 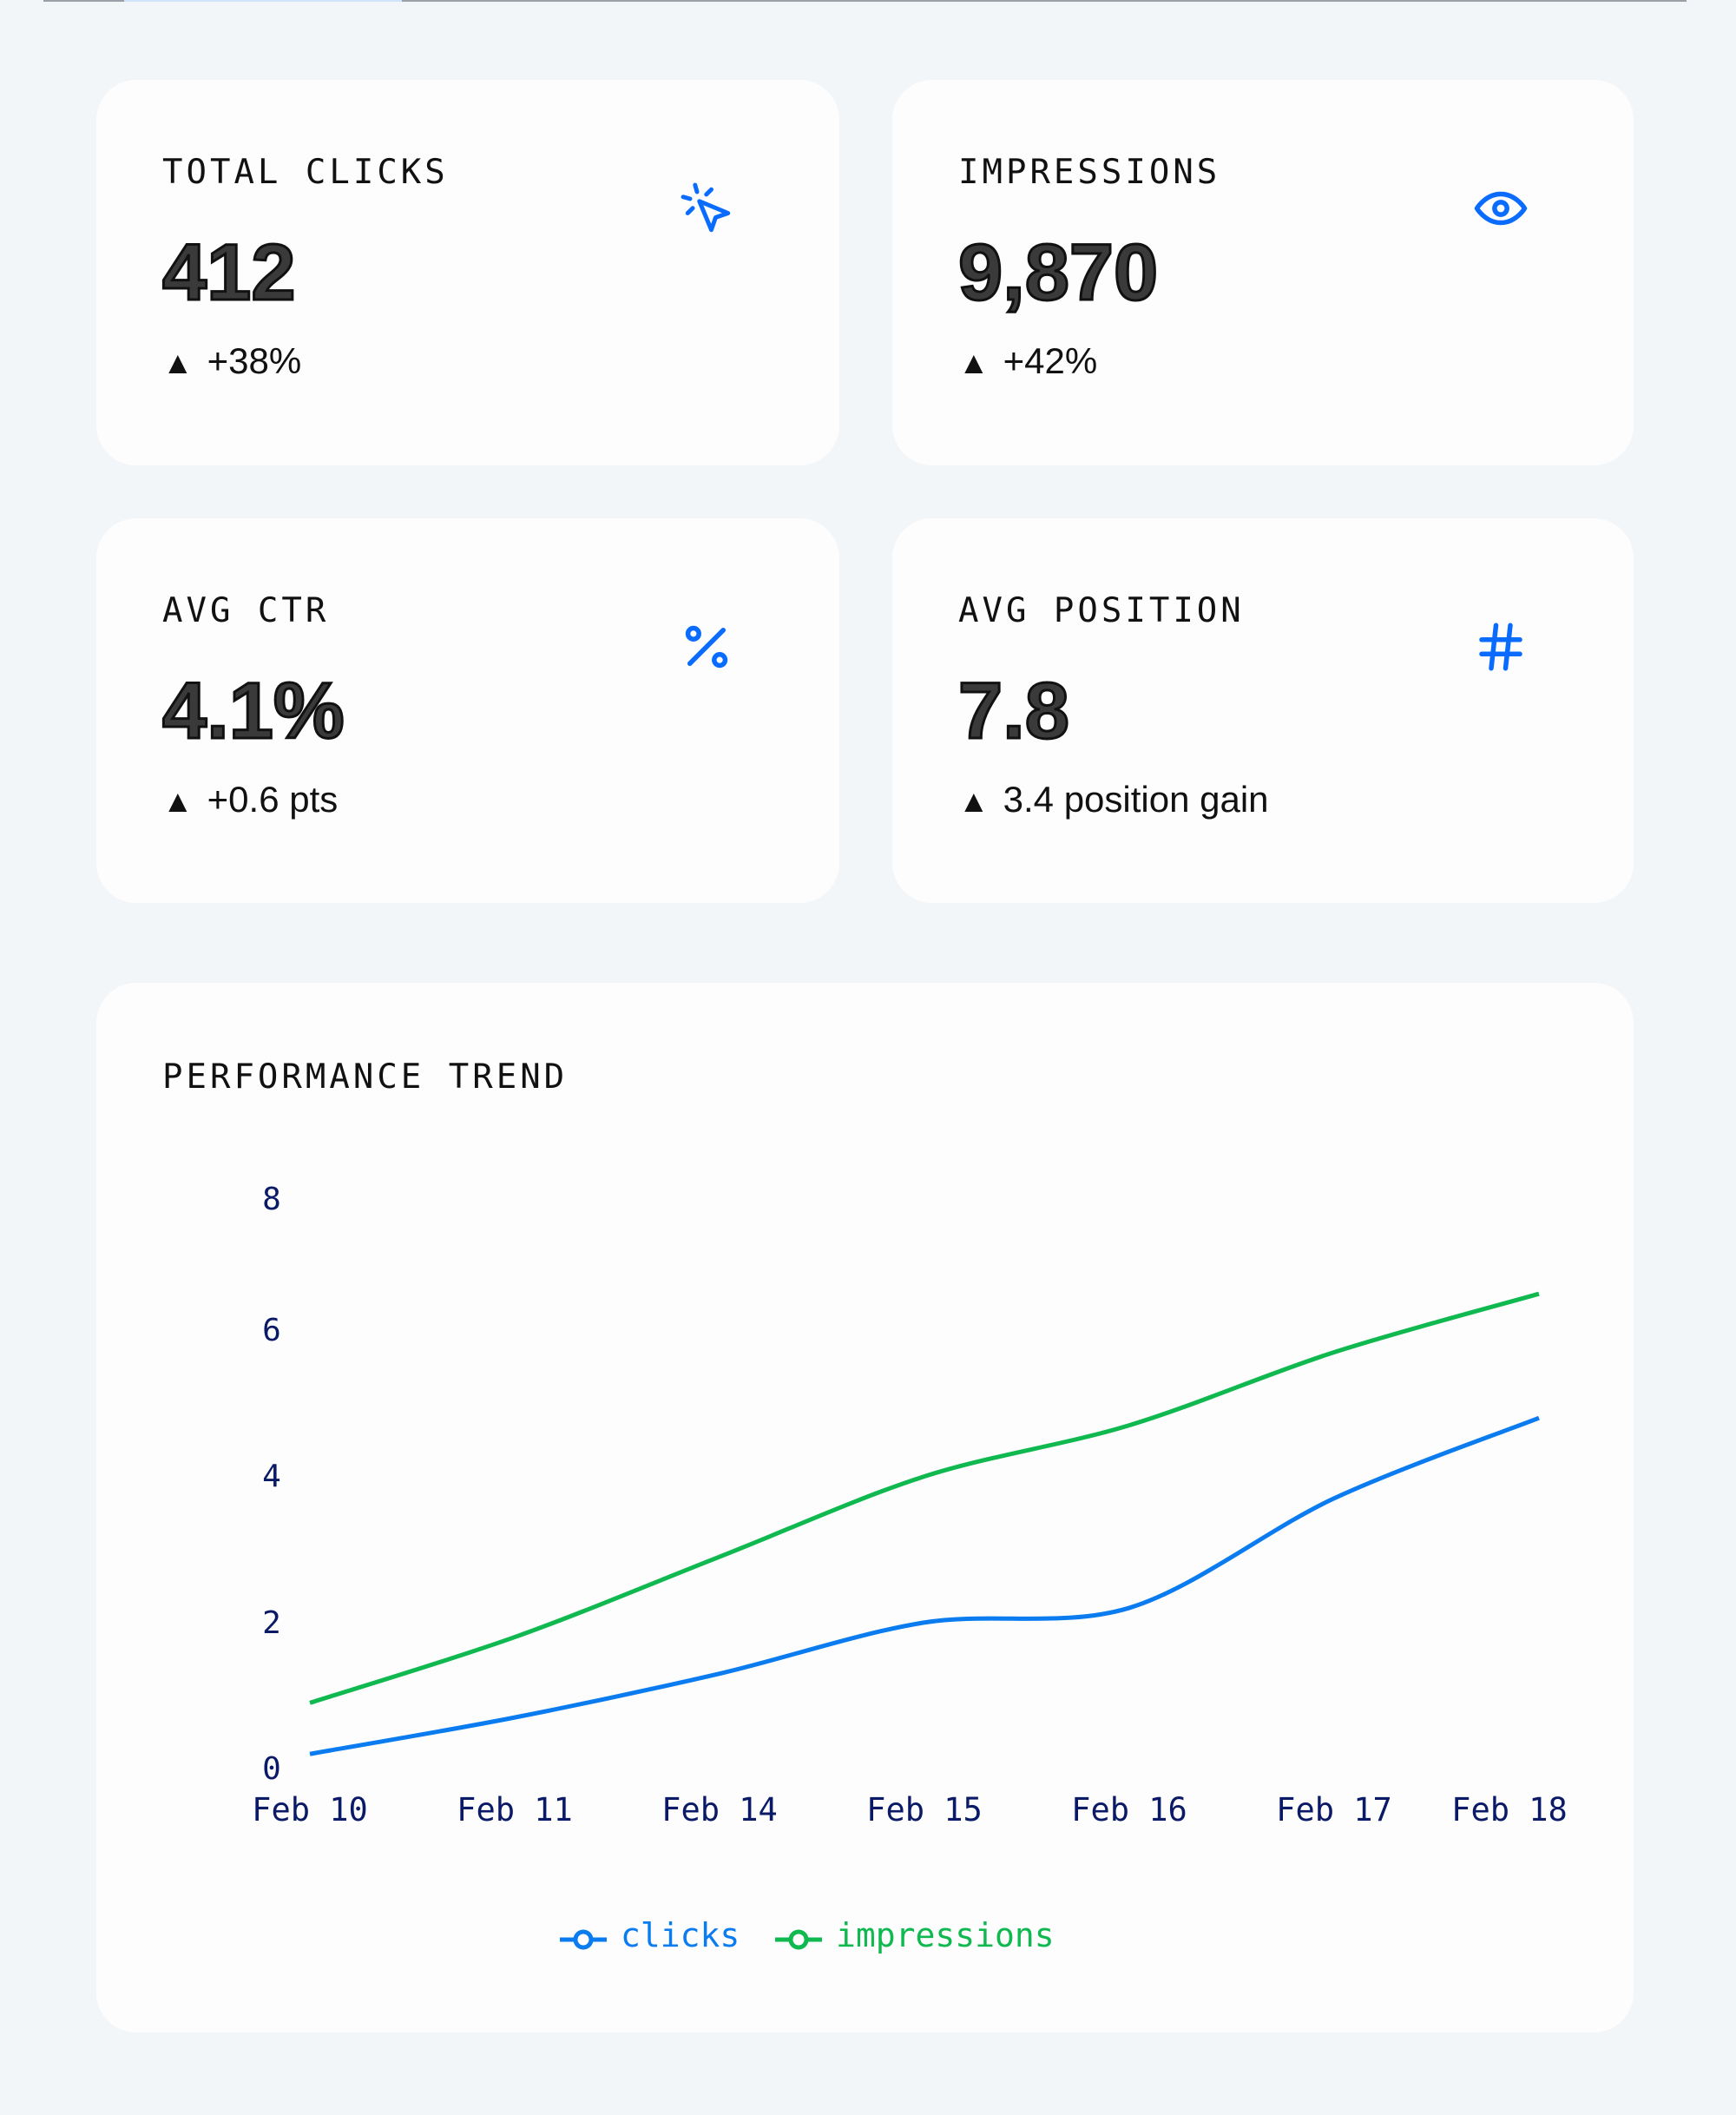 What do you see at coordinates (1050, 360) in the screenshot?
I see `delta-text: +42%` at bounding box center [1050, 360].